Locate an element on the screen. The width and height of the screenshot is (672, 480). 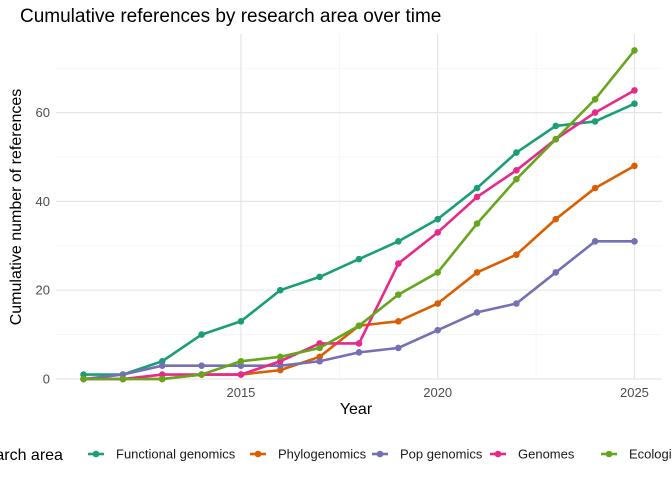
y-axis-title: Cumulative number of references is located at coordinates (16, 207).